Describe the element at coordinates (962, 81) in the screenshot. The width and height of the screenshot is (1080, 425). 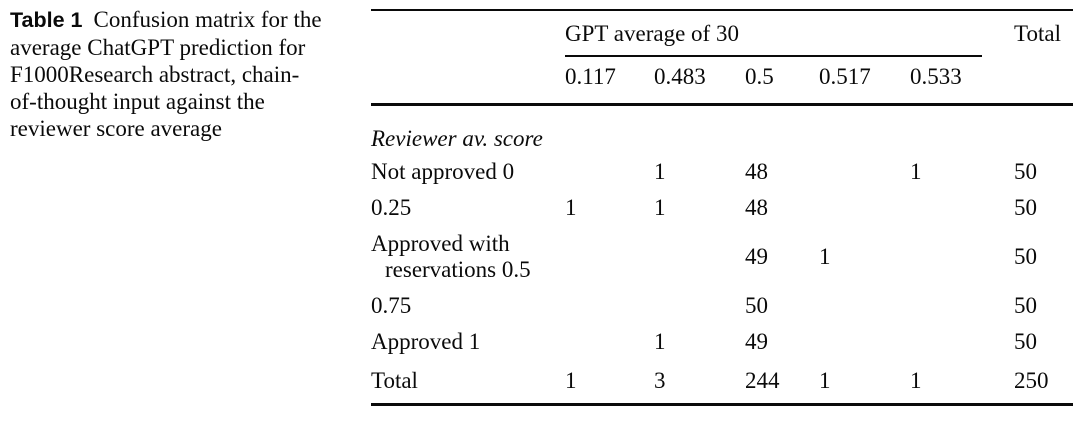
I see `column-header-0533: 0.533` at that location.